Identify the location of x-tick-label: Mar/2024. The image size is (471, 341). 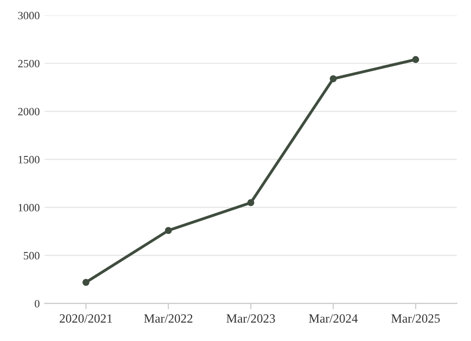
(333, 318).